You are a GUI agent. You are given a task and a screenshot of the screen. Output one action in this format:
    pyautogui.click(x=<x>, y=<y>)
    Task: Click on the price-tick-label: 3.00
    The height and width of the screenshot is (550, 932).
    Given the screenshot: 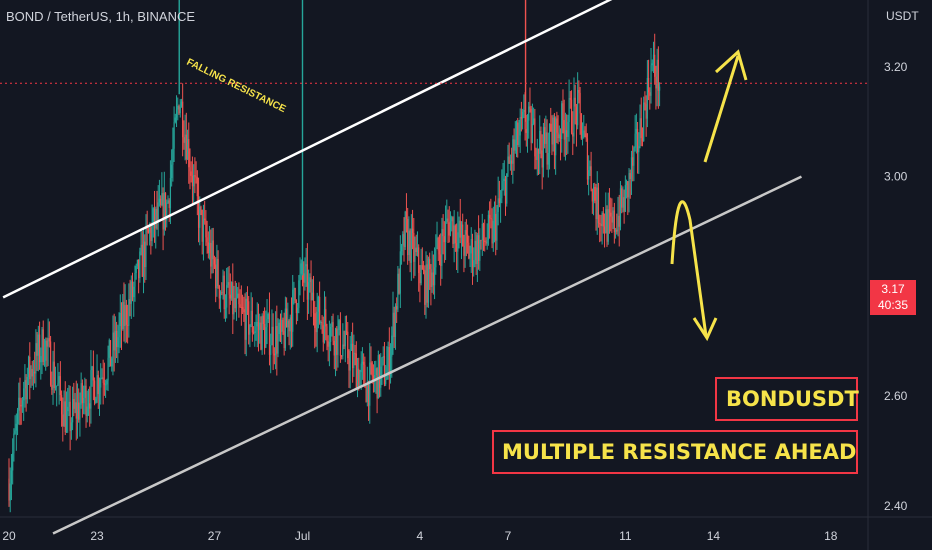 What is the action you would take?
    pyautogui.click(x=896, y=177)
    